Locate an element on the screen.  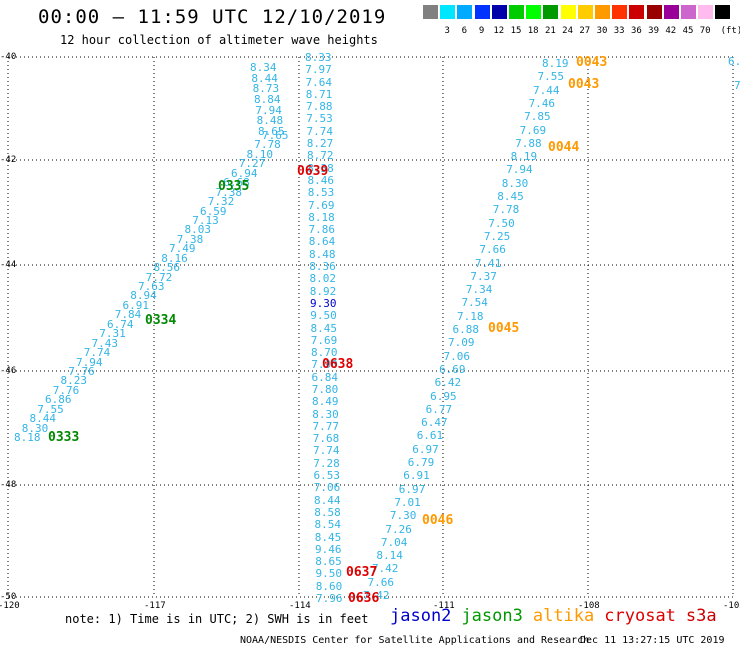
wave-height-value: 8.92 is located at coordinates (323, 291).